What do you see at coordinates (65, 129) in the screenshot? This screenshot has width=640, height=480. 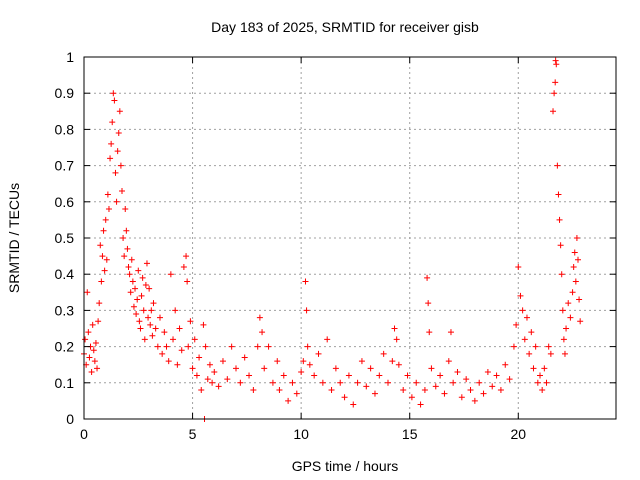 I see `y-tick-label: 0.8` at bounding box center [65, 129].